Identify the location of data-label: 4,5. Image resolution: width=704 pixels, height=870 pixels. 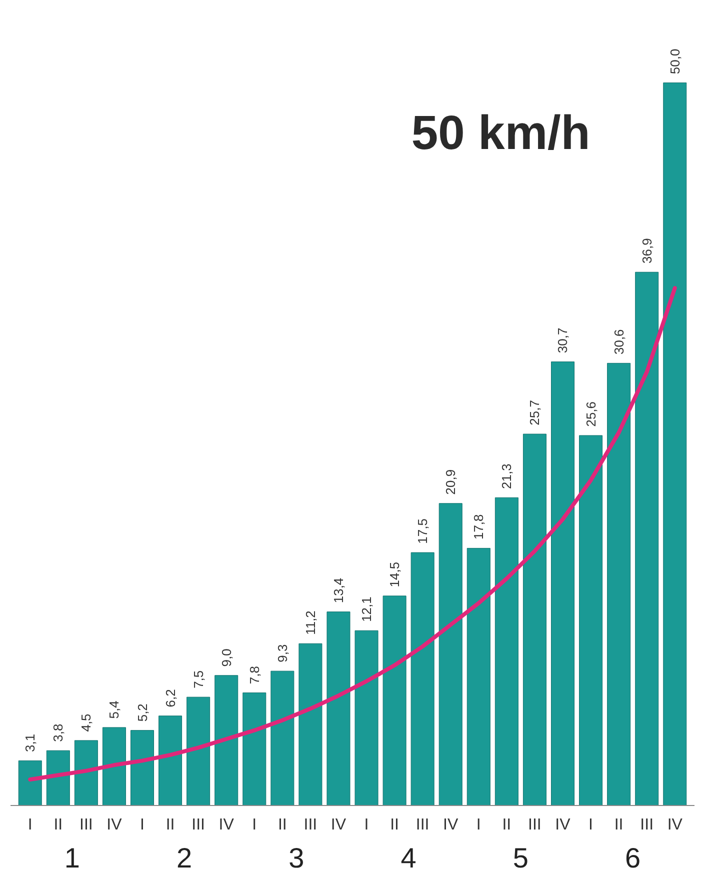
(86, 723).